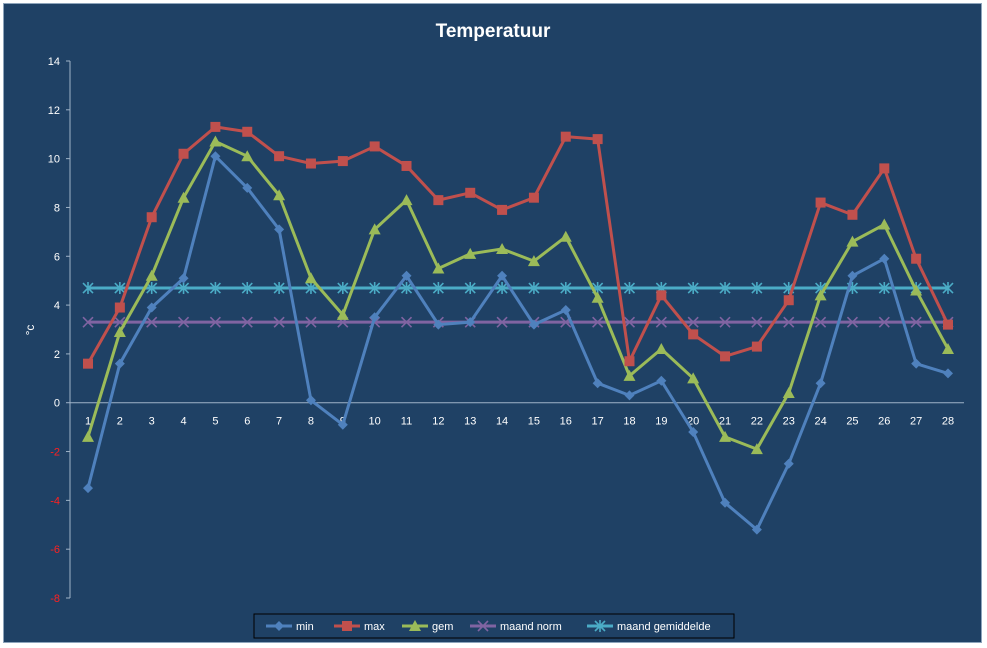 This screenshot has width=987, height=648. I want to click on legend-entry: max, so click(359, 627).